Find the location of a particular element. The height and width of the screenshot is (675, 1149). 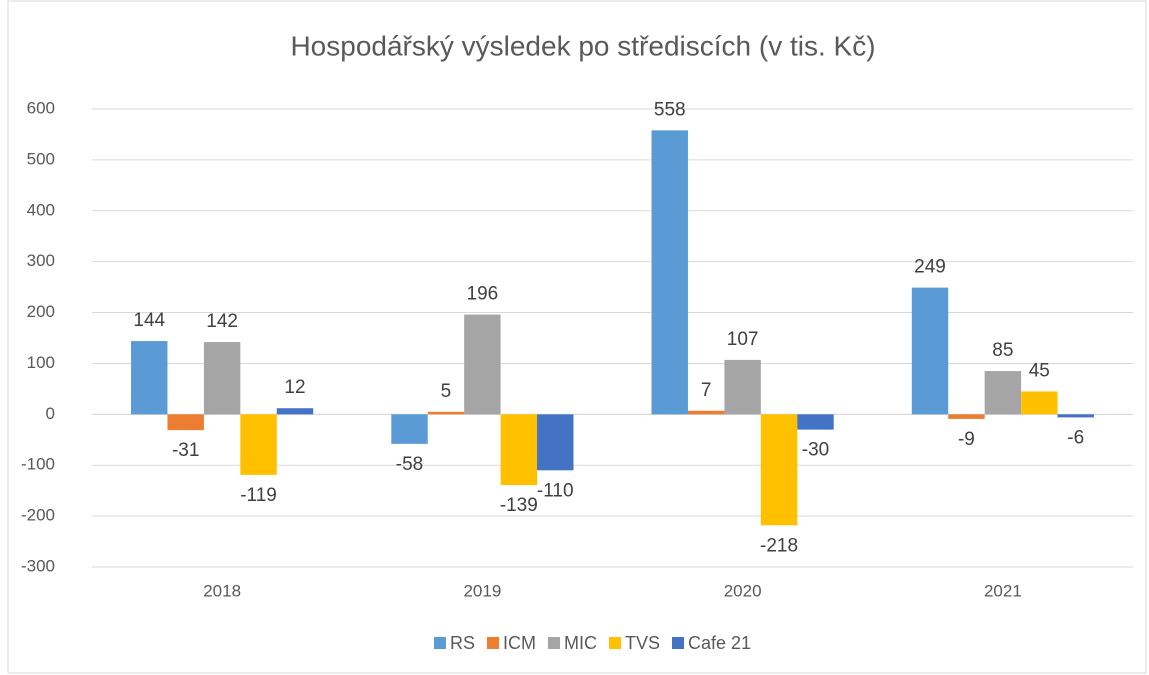

data-label: 144 is located at coordinates (149, 320).